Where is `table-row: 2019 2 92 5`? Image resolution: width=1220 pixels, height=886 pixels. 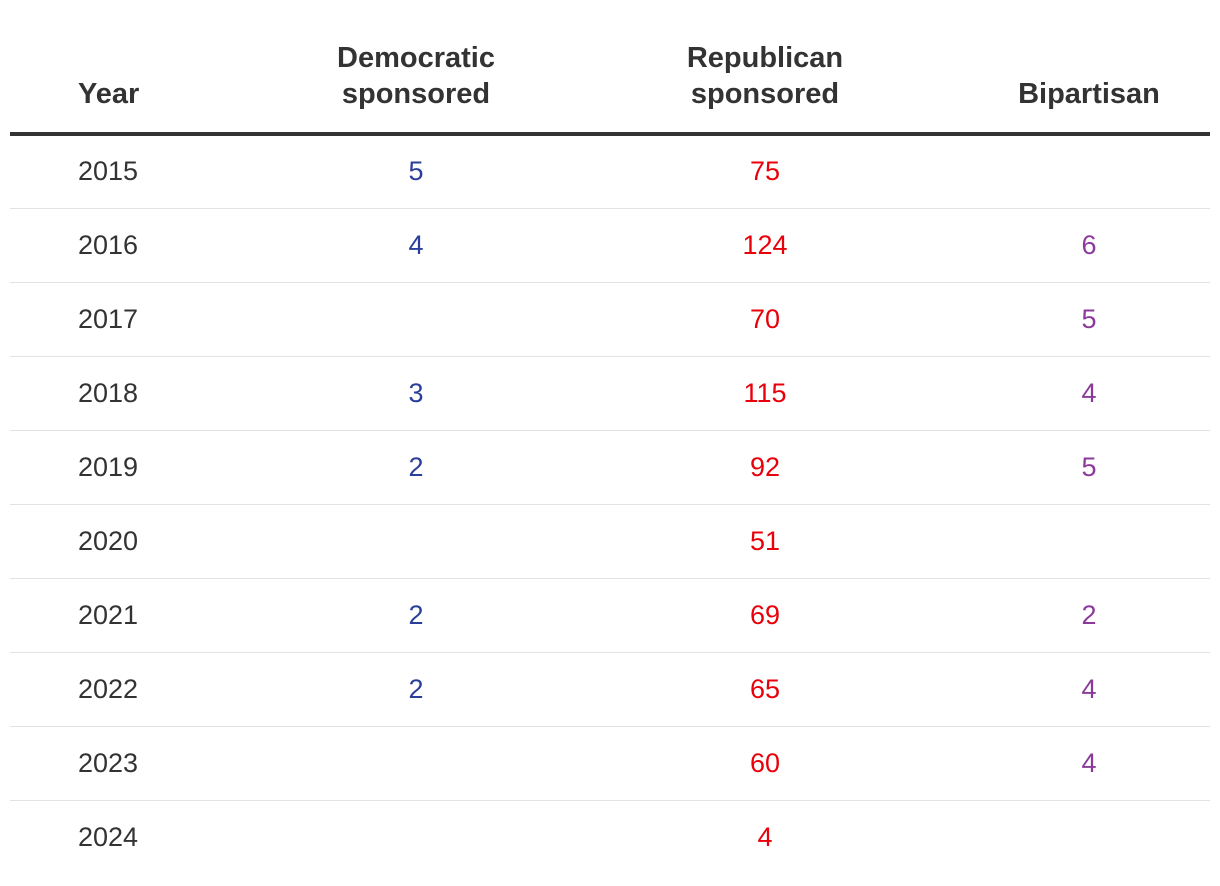
table-row: 2019 2 92 5 is located at coordinates (610, 467).